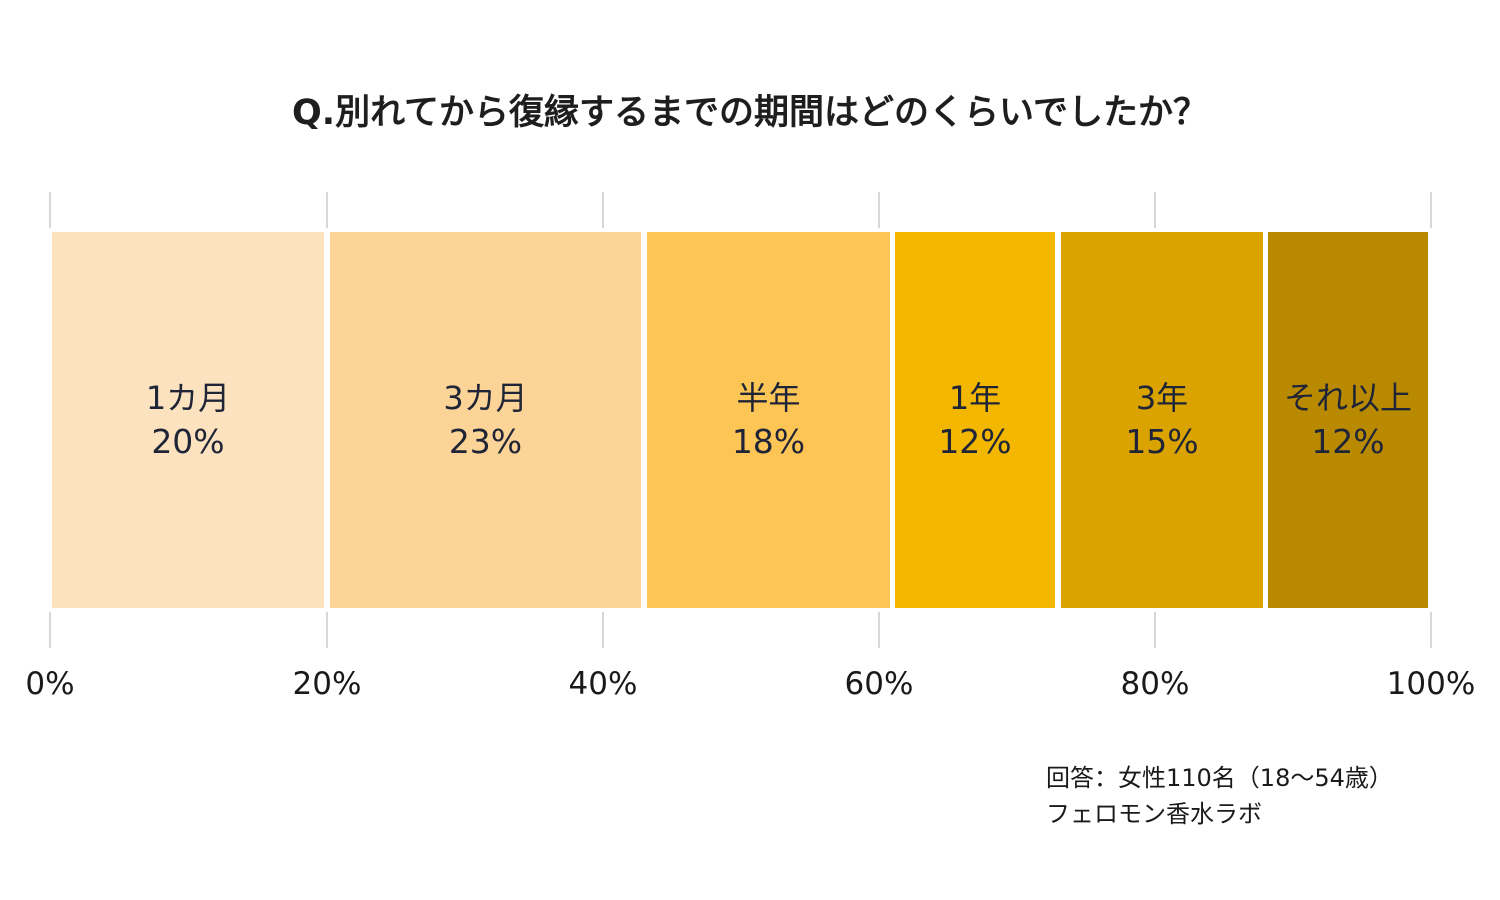 The width and height of the screenshot is (1500, 900). What do you see at coordinates (879, 684) in the screenshot?
I see `x-tick-60: 60%` at bounding box center [879, 684].